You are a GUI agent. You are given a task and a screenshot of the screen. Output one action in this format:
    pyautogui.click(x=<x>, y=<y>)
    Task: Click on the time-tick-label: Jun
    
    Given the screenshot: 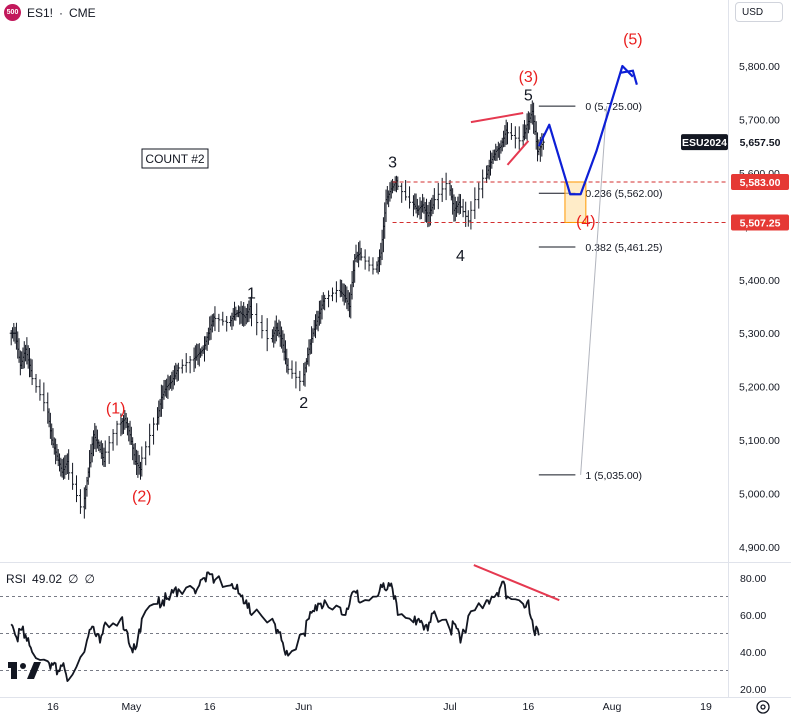 What is the action you would take?
    pyautogui.click(x=303, y=707)
    